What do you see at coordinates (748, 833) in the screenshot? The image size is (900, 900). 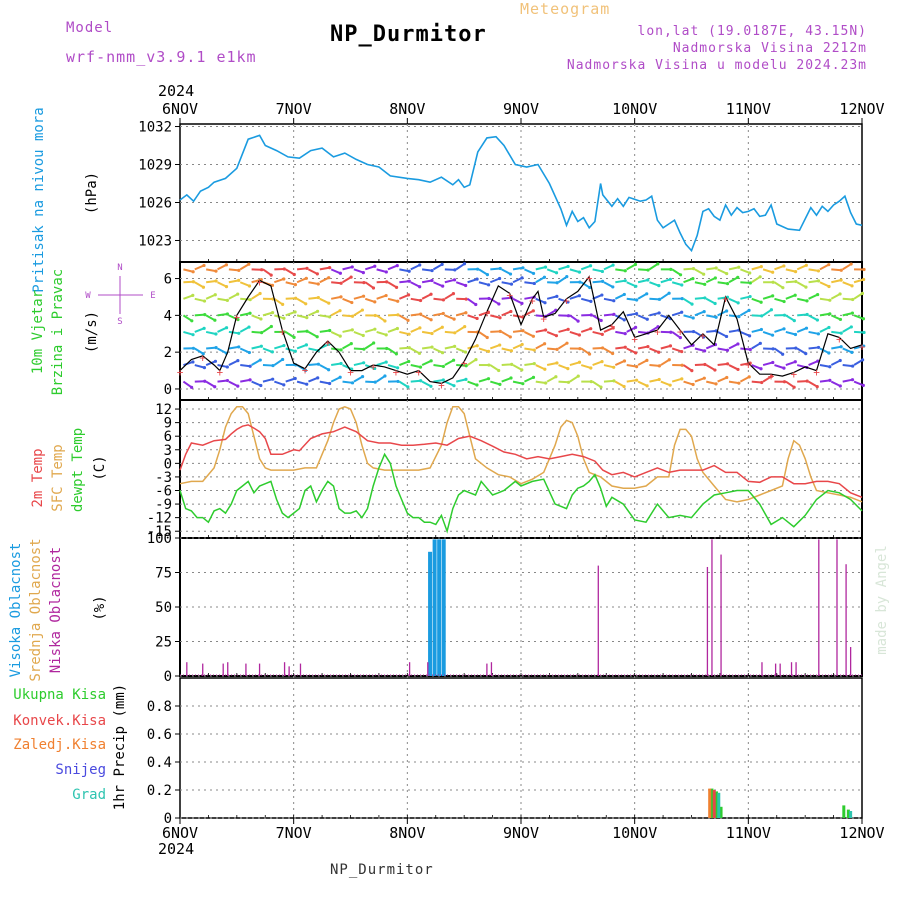 I see `x-tick-label-bottom: 11NOV` at bounding box center [748, 833].